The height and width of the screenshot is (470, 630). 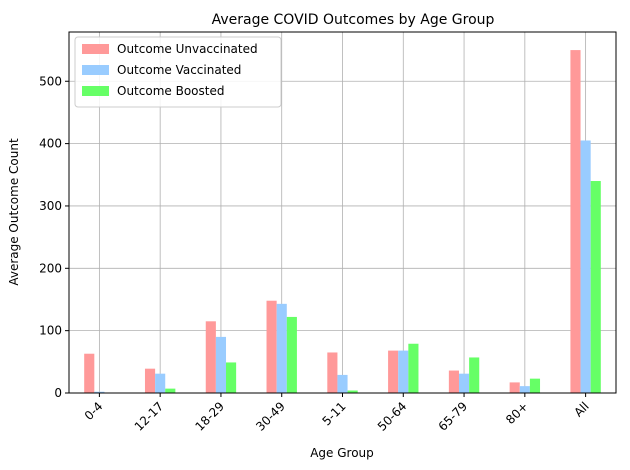 What do you see at coordinates (50, 81) in the screenshot?
I see `y-tick-label: 500` at bounding box center [50, 81].